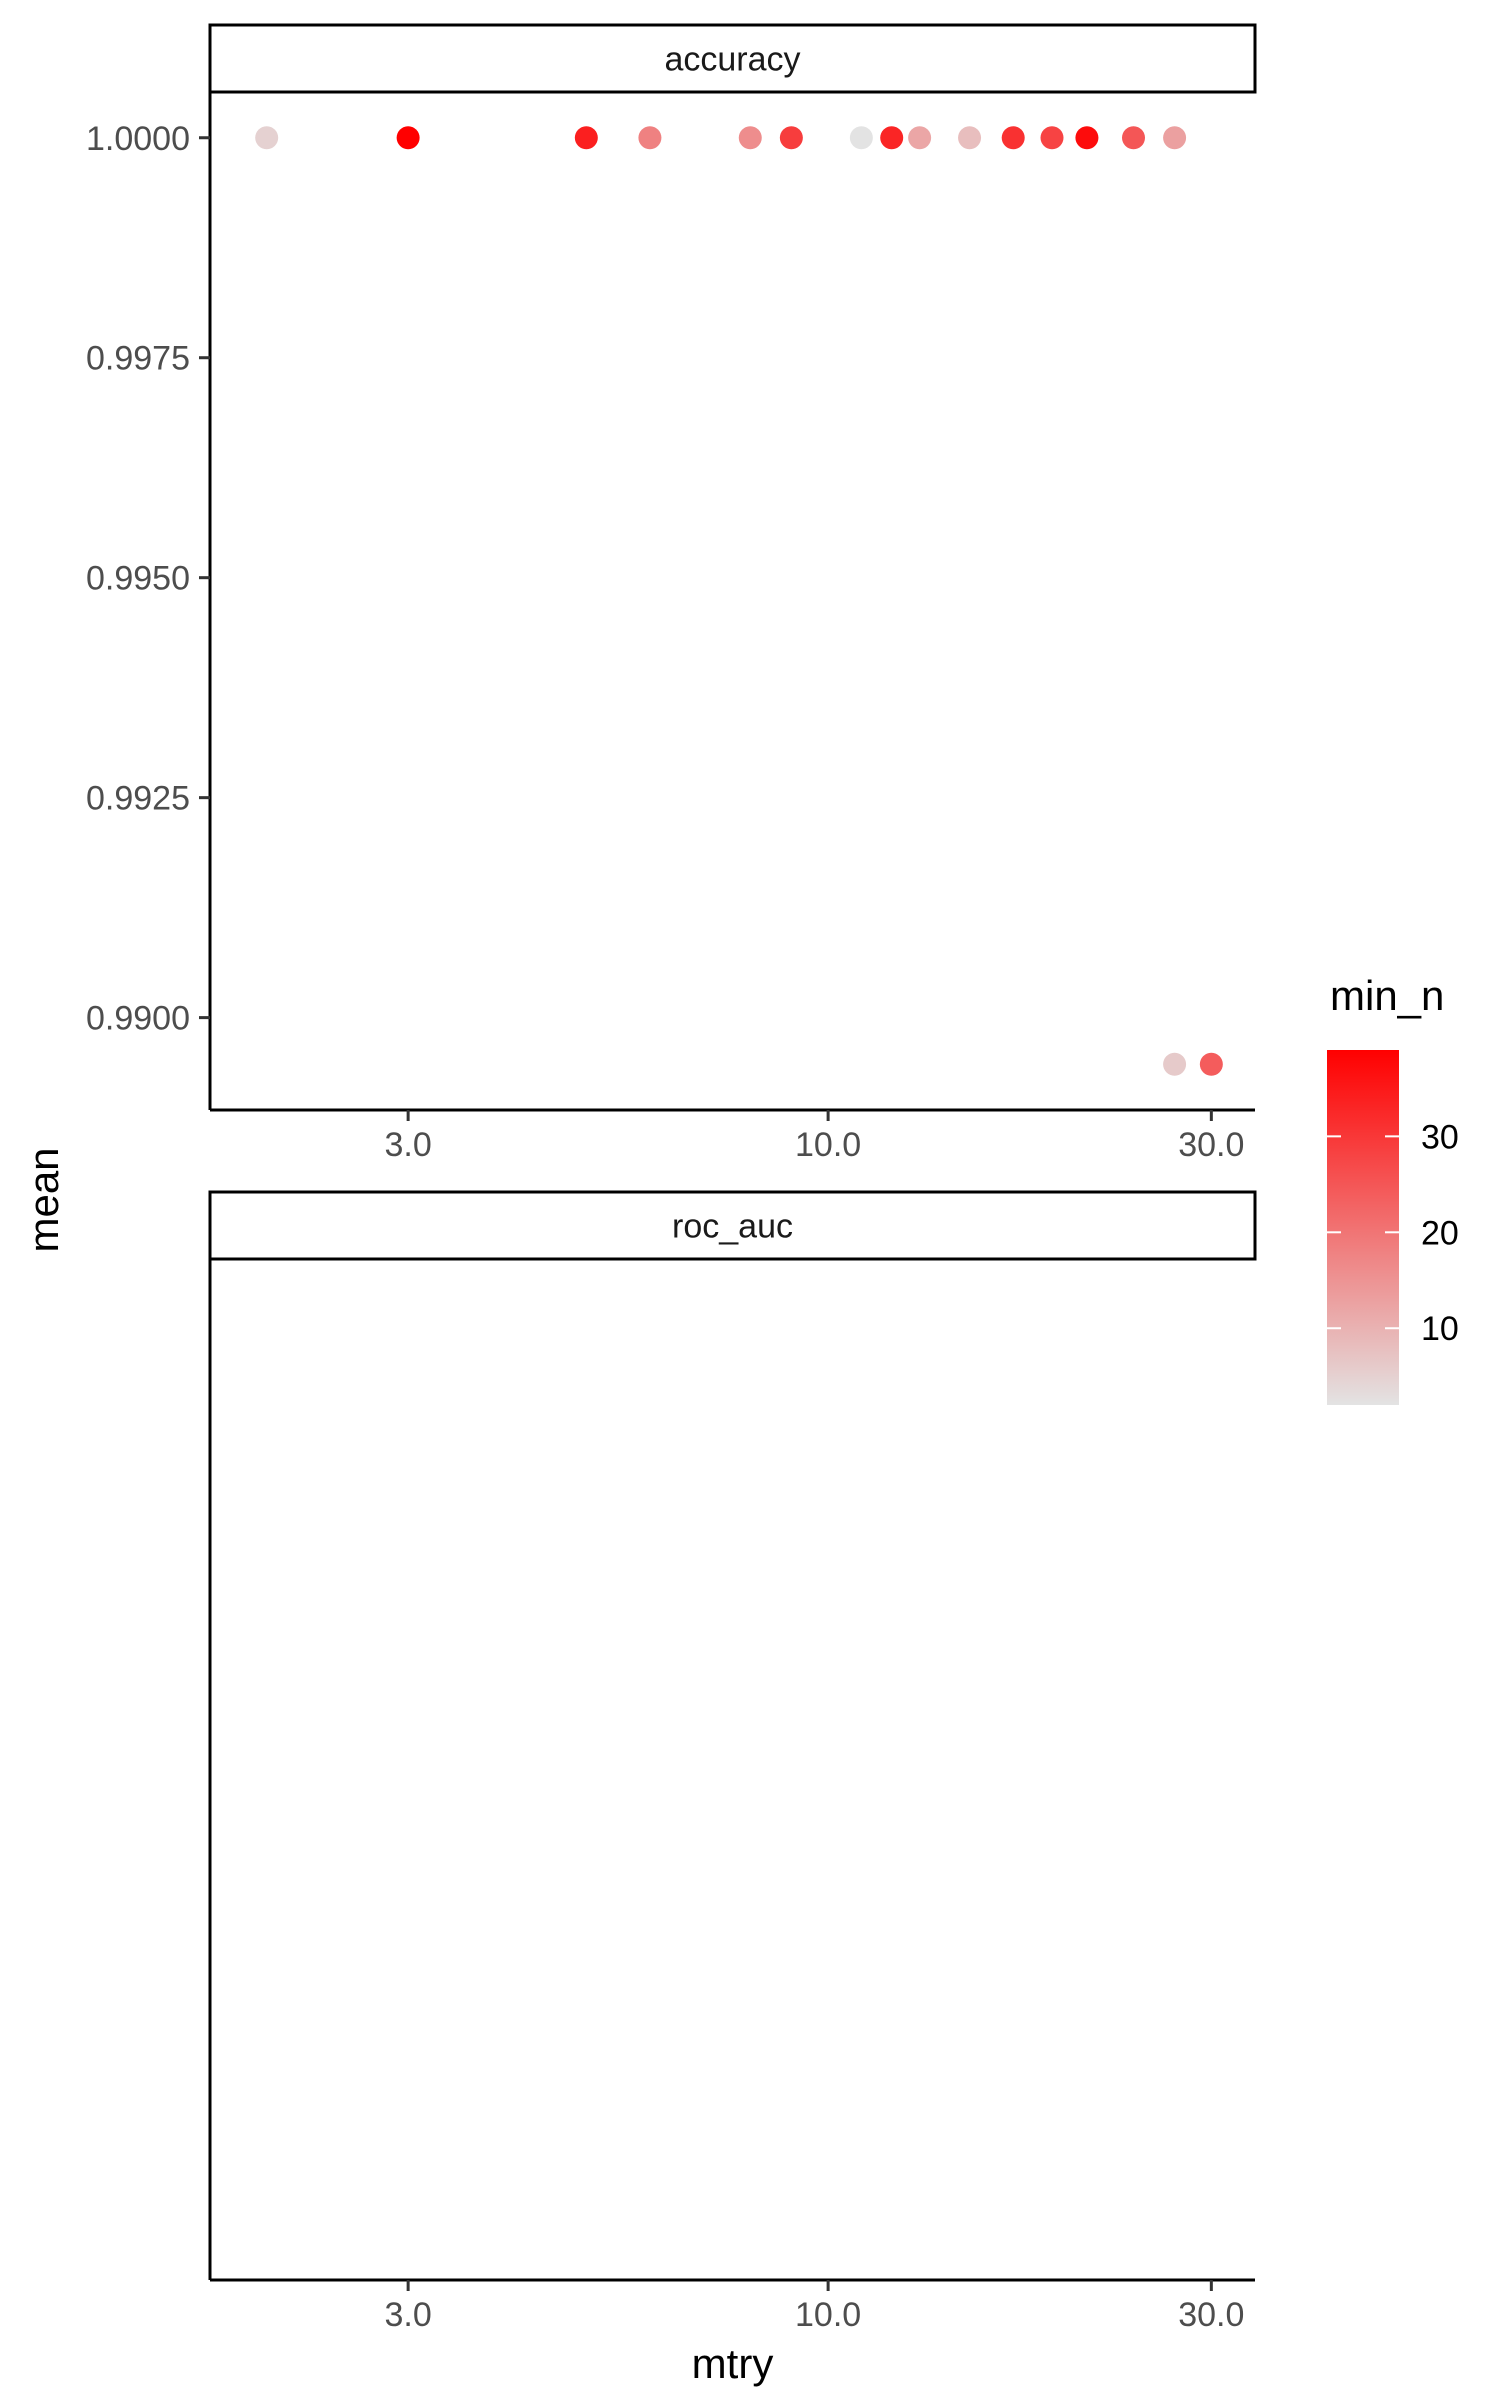 This screenshot has height=2405, width=1500. I want to click on legend-colorbar, so click(1363, 1227).